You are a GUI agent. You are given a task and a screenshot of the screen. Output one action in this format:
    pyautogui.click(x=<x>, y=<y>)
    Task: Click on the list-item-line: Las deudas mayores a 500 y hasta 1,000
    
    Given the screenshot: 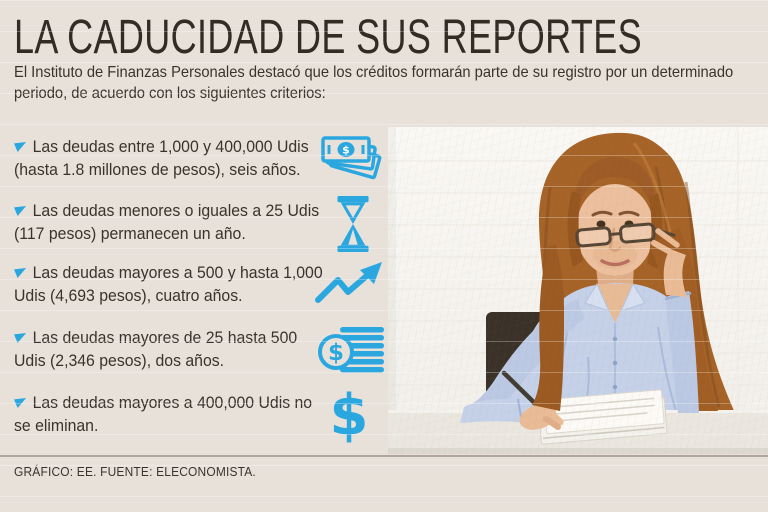 What is the action you would take?
    pyautogui.click(x=172, y=272)
    